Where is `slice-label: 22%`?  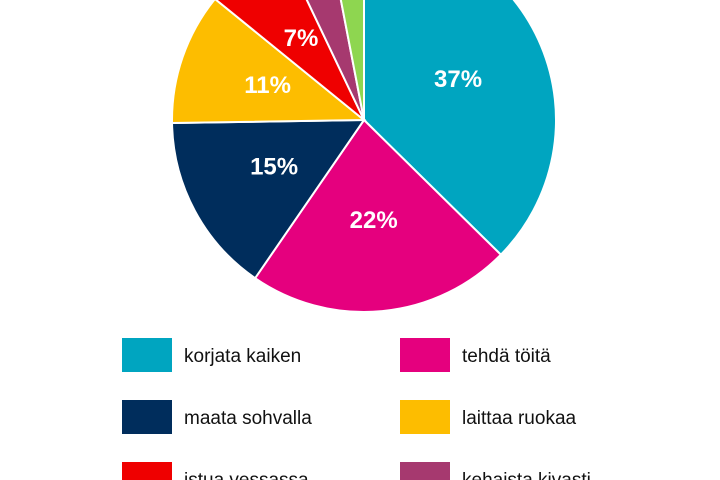
slice-label: 22% is located at coordinates (374, 220).